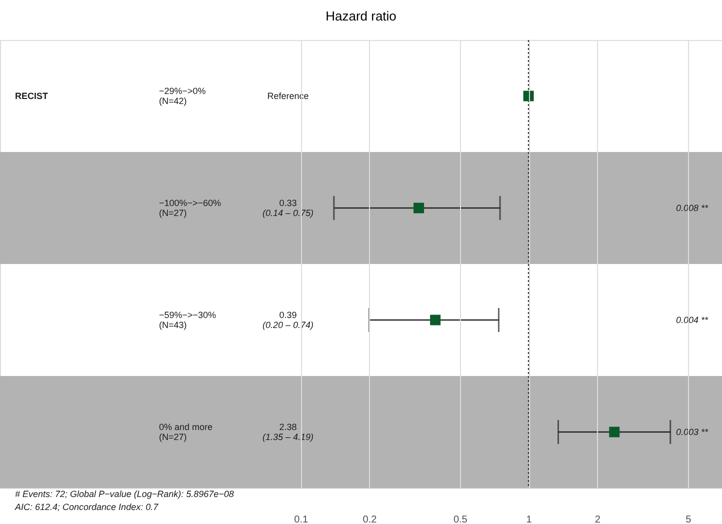  I want to click on x-tick-label: 0.1, so click(301, 519).